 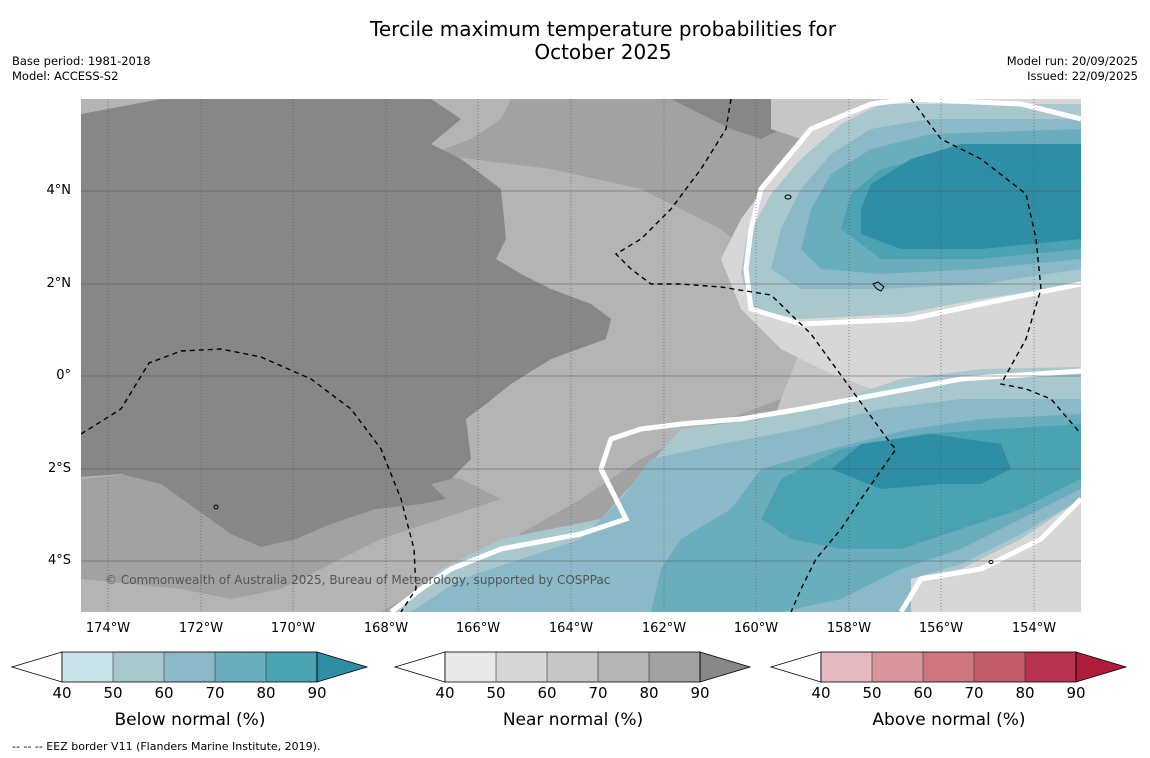 I want to click on model-name: Model: ACCESS-S2, so click(x=65, y=76).